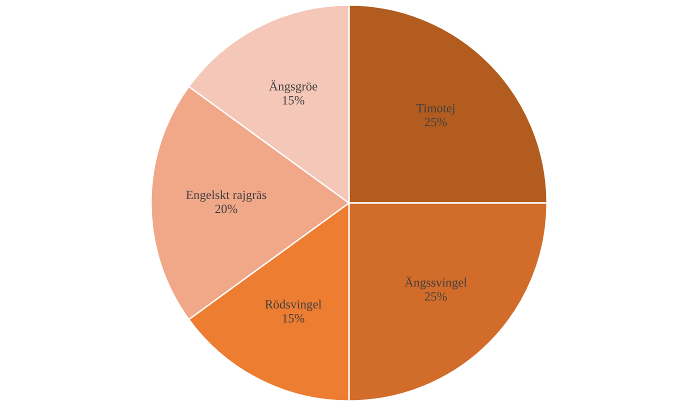 The height and width of the screenshot is (406, 700). I want to click on slice-label: Engelskt rajgräs, so click(226, 196).